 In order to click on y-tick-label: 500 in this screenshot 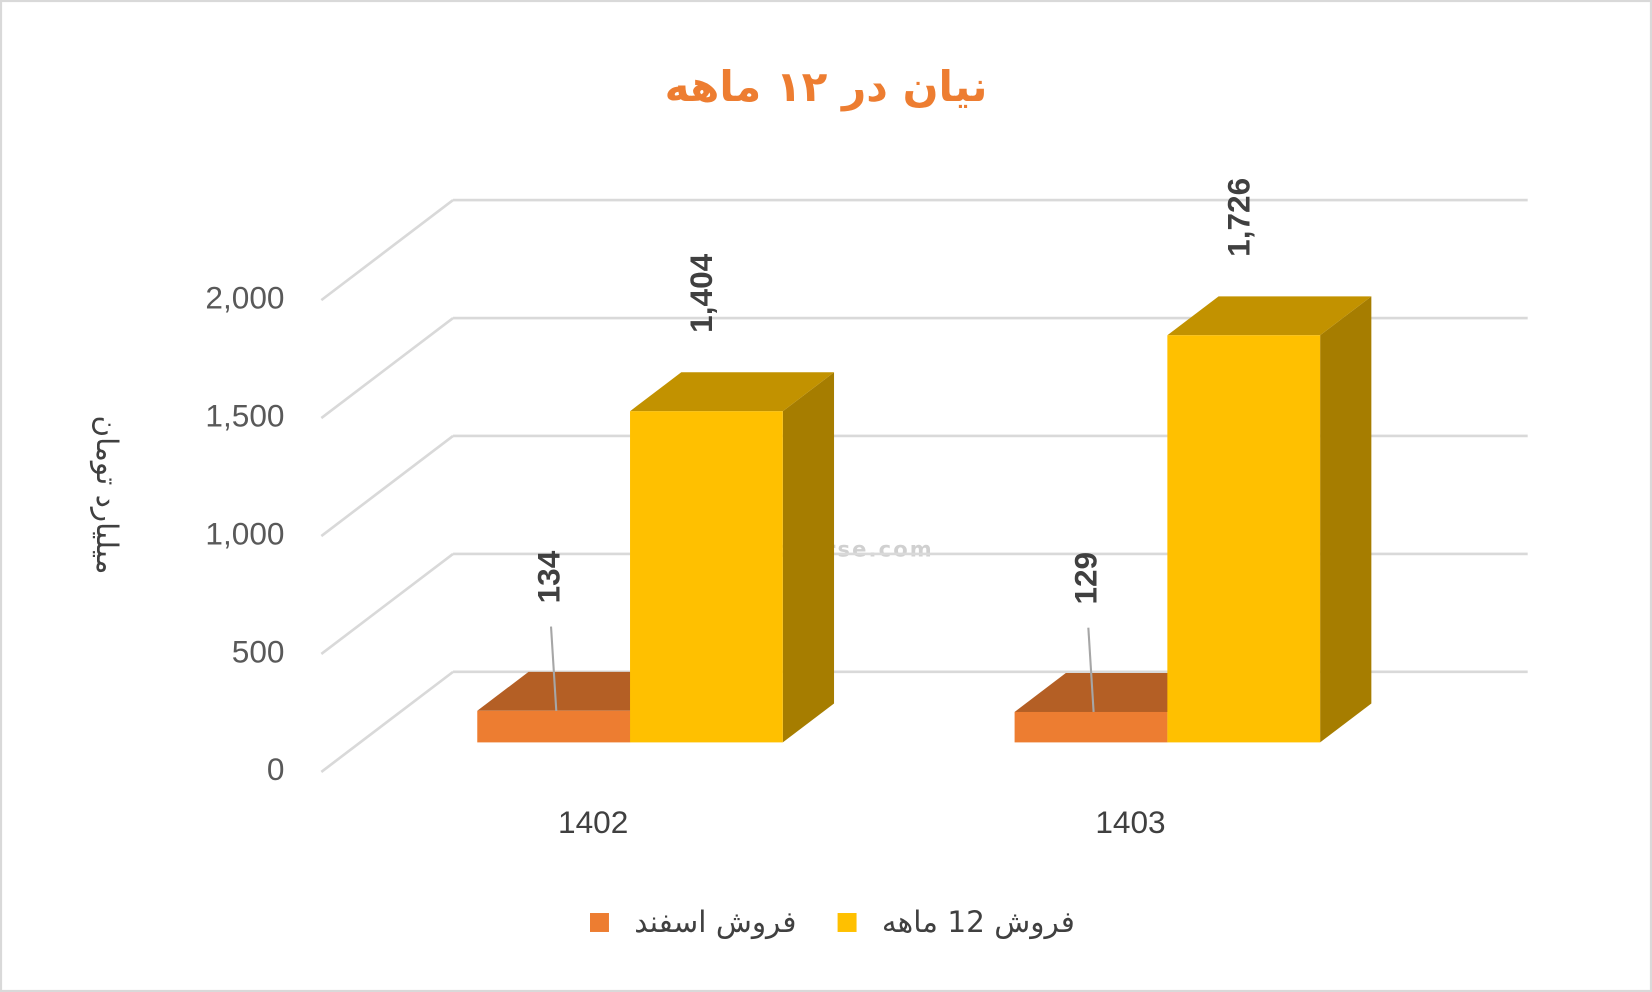, I will do `click(258, 651)`.